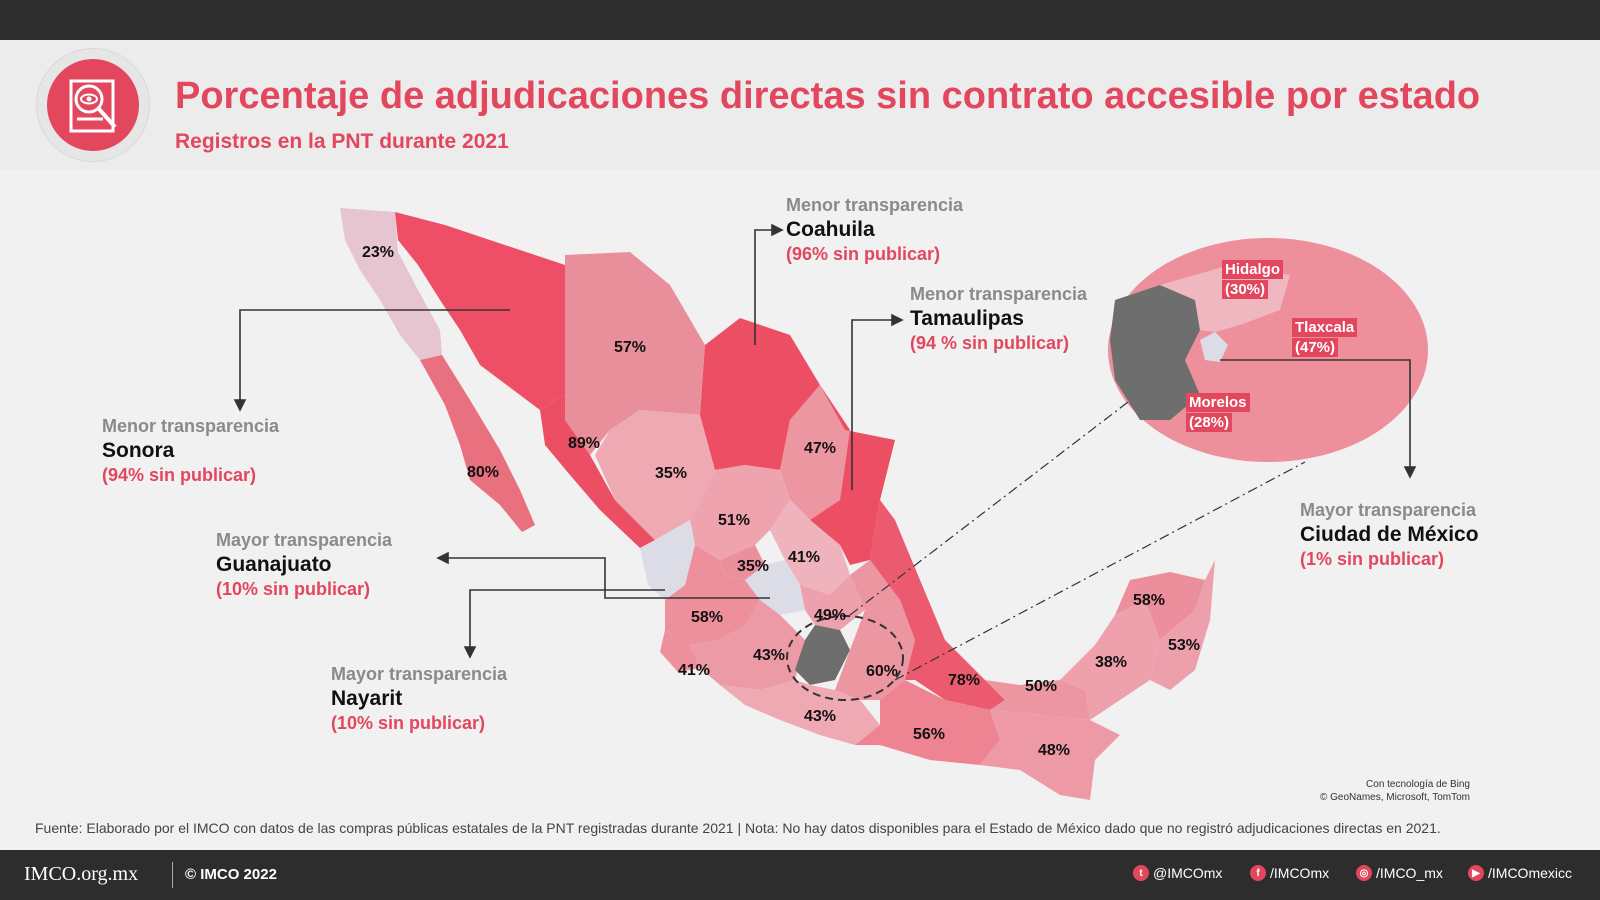 This screenshot has height=900, width=1600. I want to click on state-chihuahua, so click(635, 353).